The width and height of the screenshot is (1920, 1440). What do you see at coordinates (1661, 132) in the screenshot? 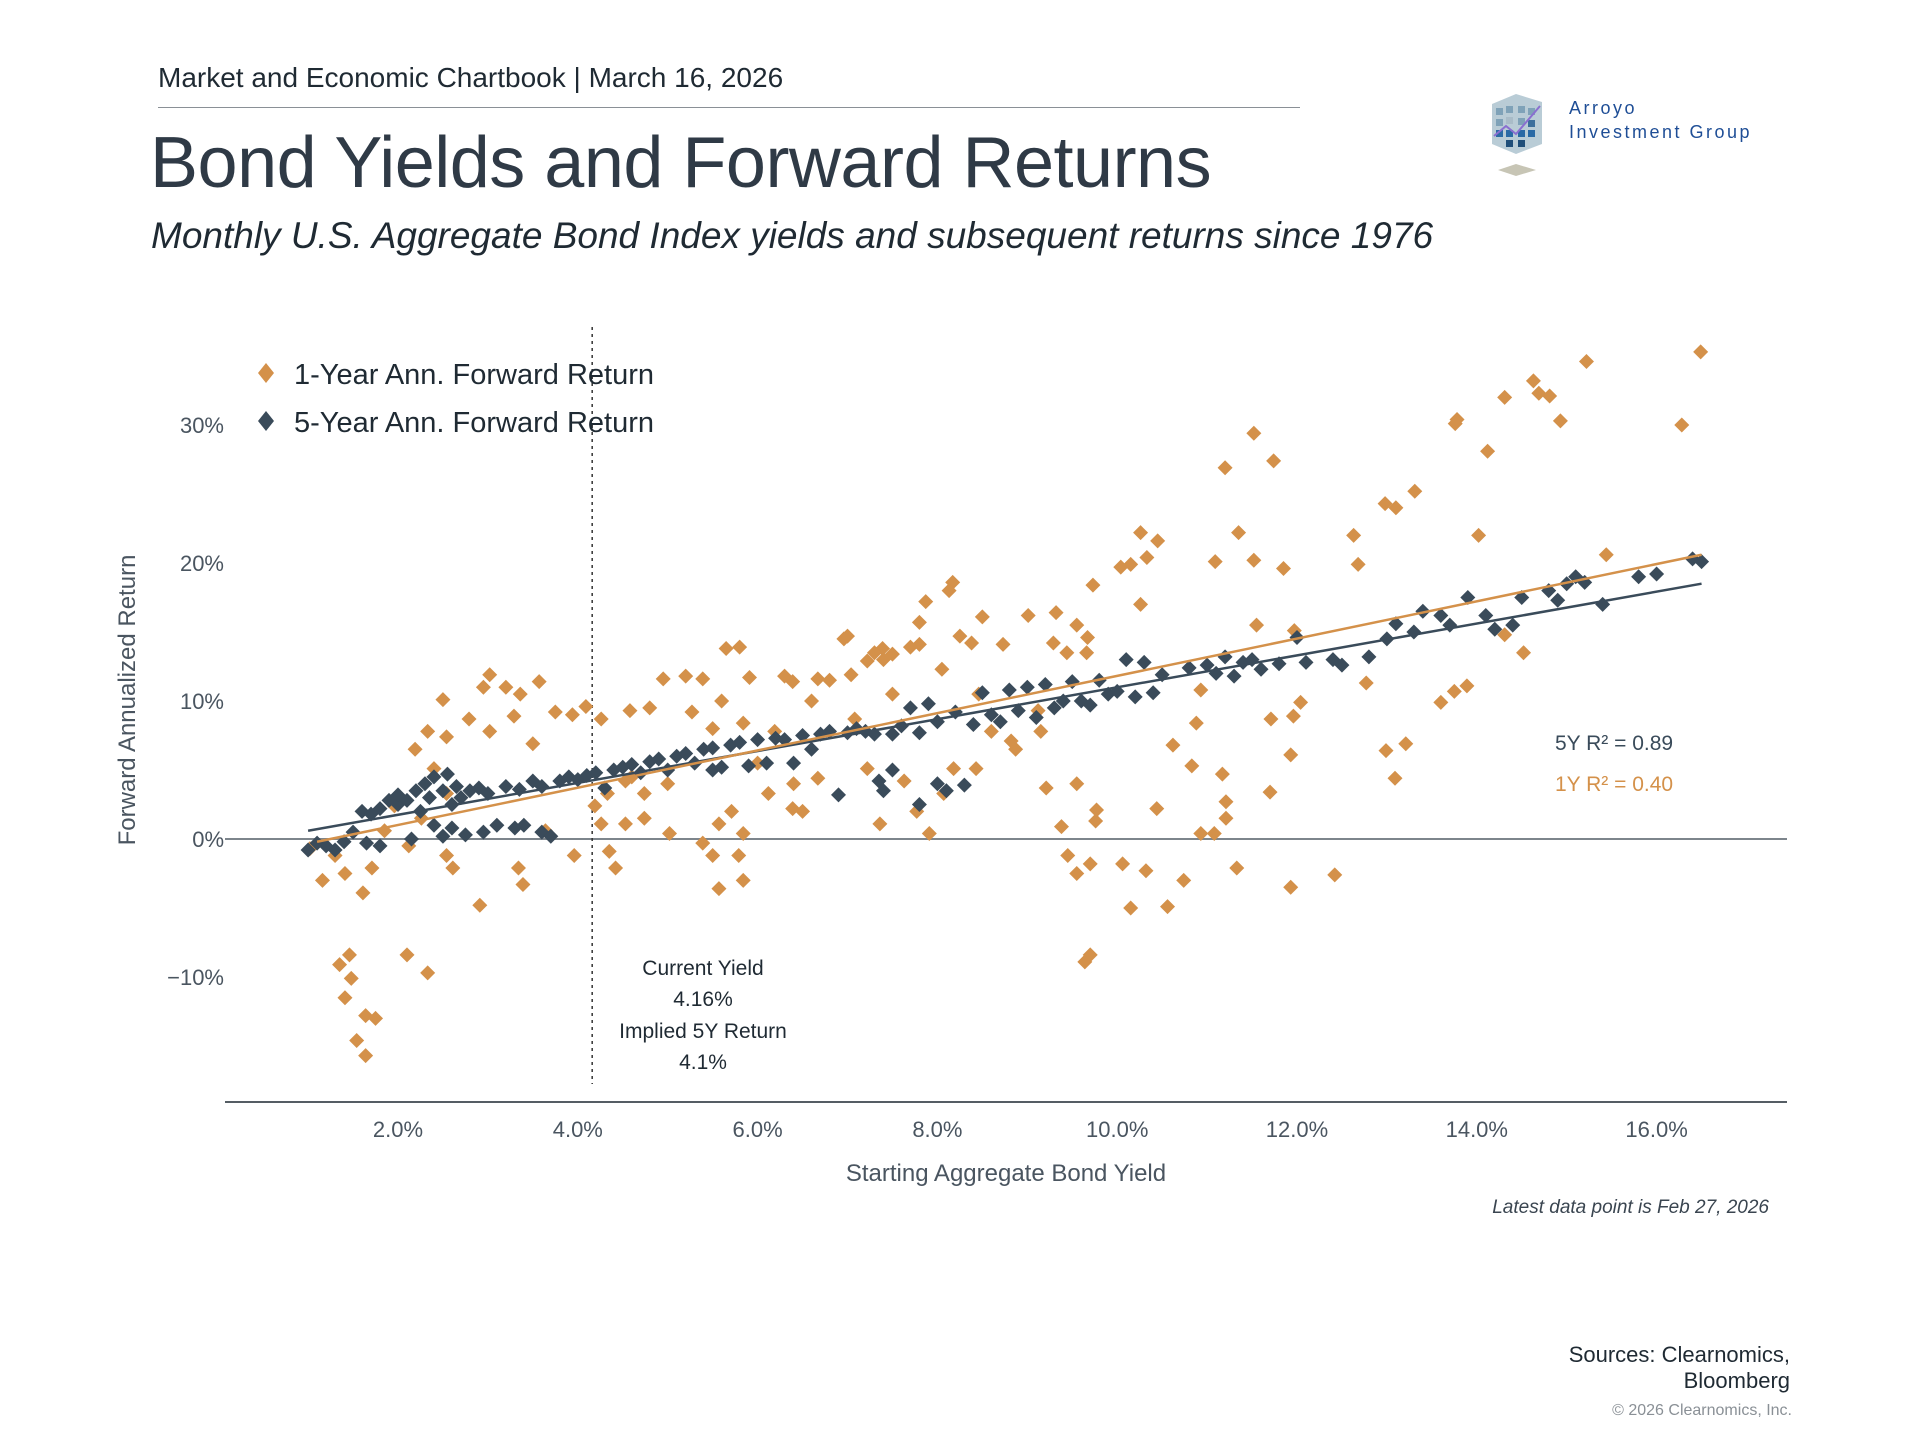
I see `logo-text-investment-group: Investment Group` at bounding box center [1661, 132].